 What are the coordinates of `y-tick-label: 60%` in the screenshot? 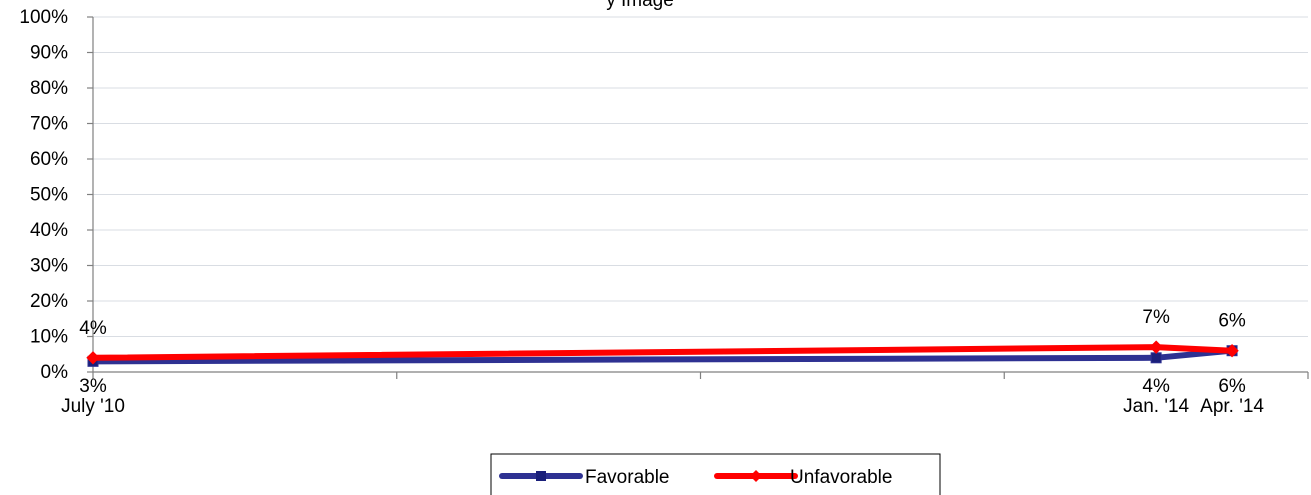 It's located at (49, 159).